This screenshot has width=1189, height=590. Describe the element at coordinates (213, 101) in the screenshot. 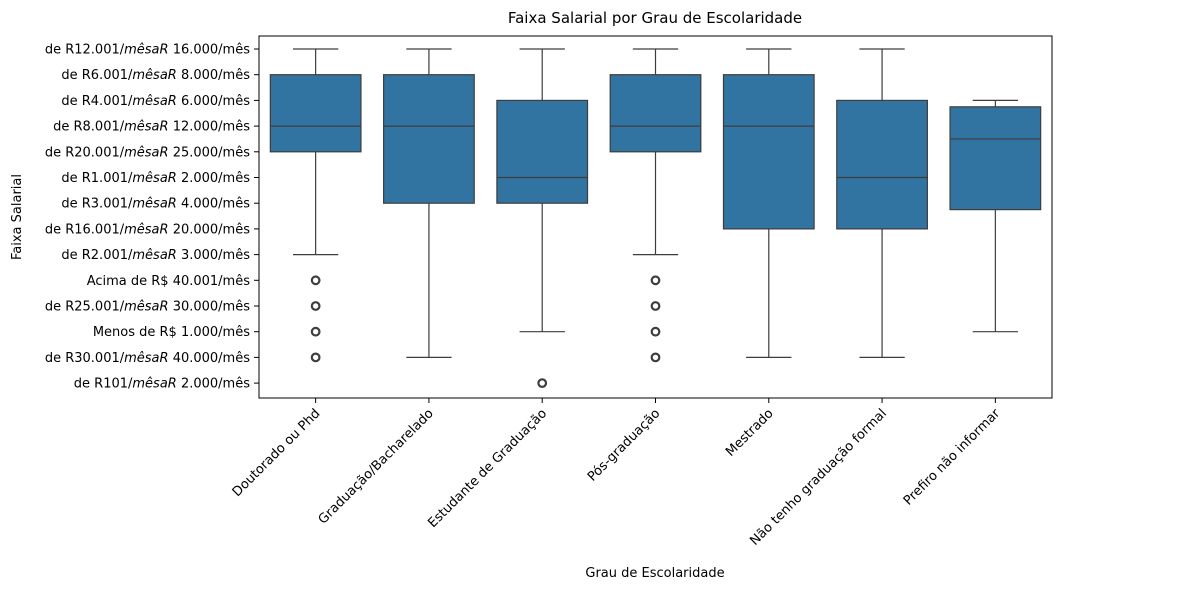

I see `y-tick-label-part: 6.000/mês` at that location.